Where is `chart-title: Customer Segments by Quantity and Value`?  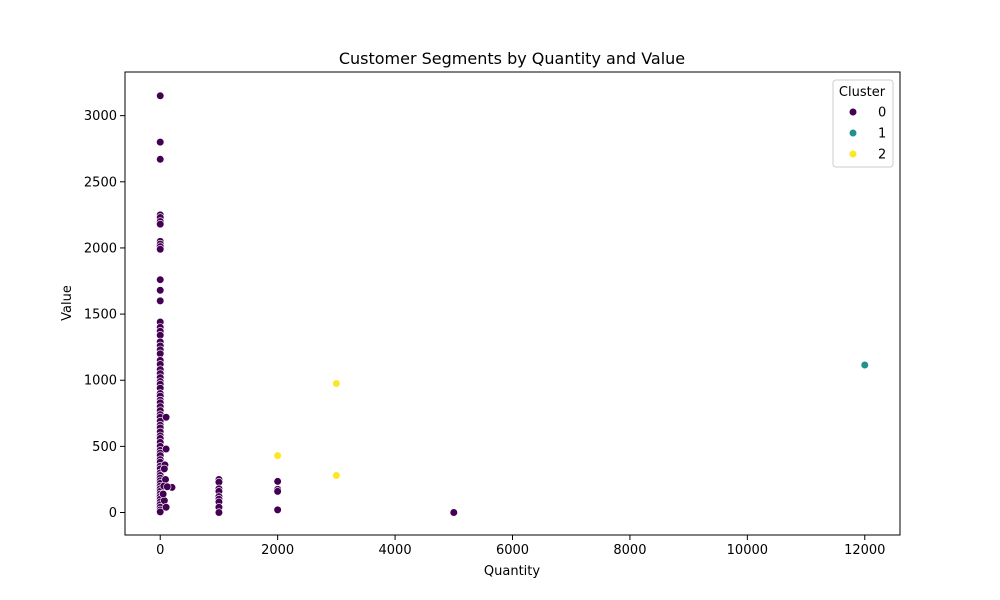
chart-title: Customer Segments by Quantity and Value is located at coordinates (512, 58).